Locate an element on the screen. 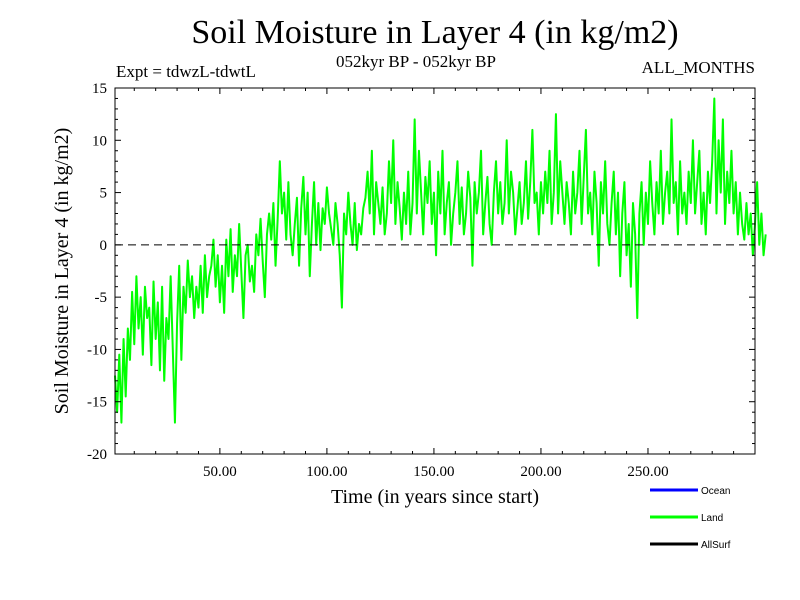  x-tick-label: 100.00 is located at coordinates (326, 472).